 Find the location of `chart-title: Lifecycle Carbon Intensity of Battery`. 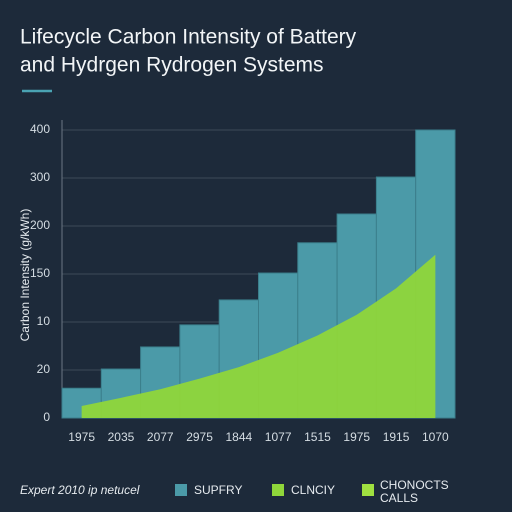

chart-title: Lifecycle Carbon Intensity of Battery is located at coordinates (188, 37).